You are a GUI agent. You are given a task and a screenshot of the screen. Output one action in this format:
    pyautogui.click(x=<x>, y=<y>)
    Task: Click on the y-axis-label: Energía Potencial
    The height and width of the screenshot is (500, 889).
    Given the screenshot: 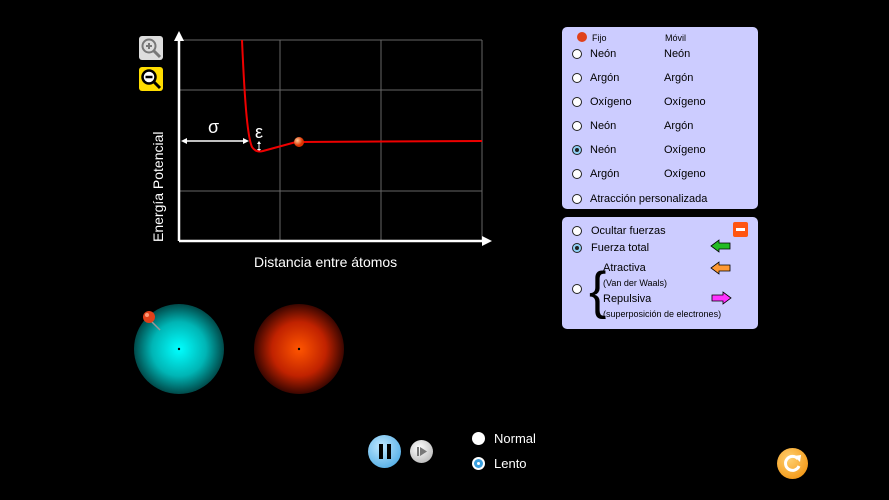 What is the action you would take?
    pyautogui.click(x=158, y=186)
    